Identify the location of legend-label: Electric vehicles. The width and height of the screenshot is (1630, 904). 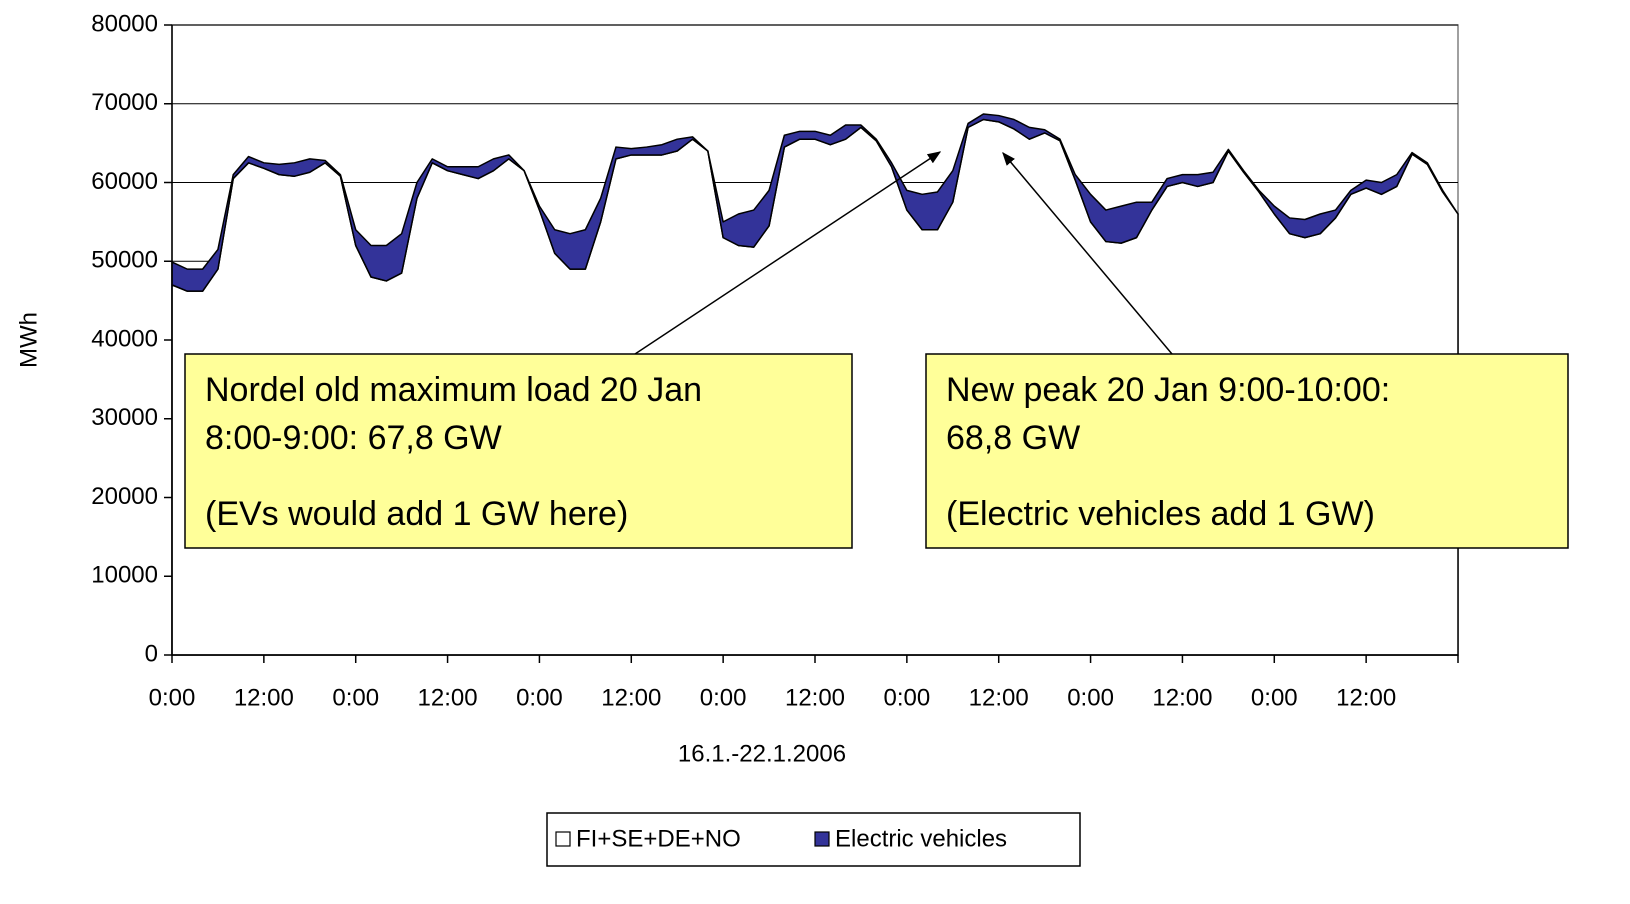
(921, 838).